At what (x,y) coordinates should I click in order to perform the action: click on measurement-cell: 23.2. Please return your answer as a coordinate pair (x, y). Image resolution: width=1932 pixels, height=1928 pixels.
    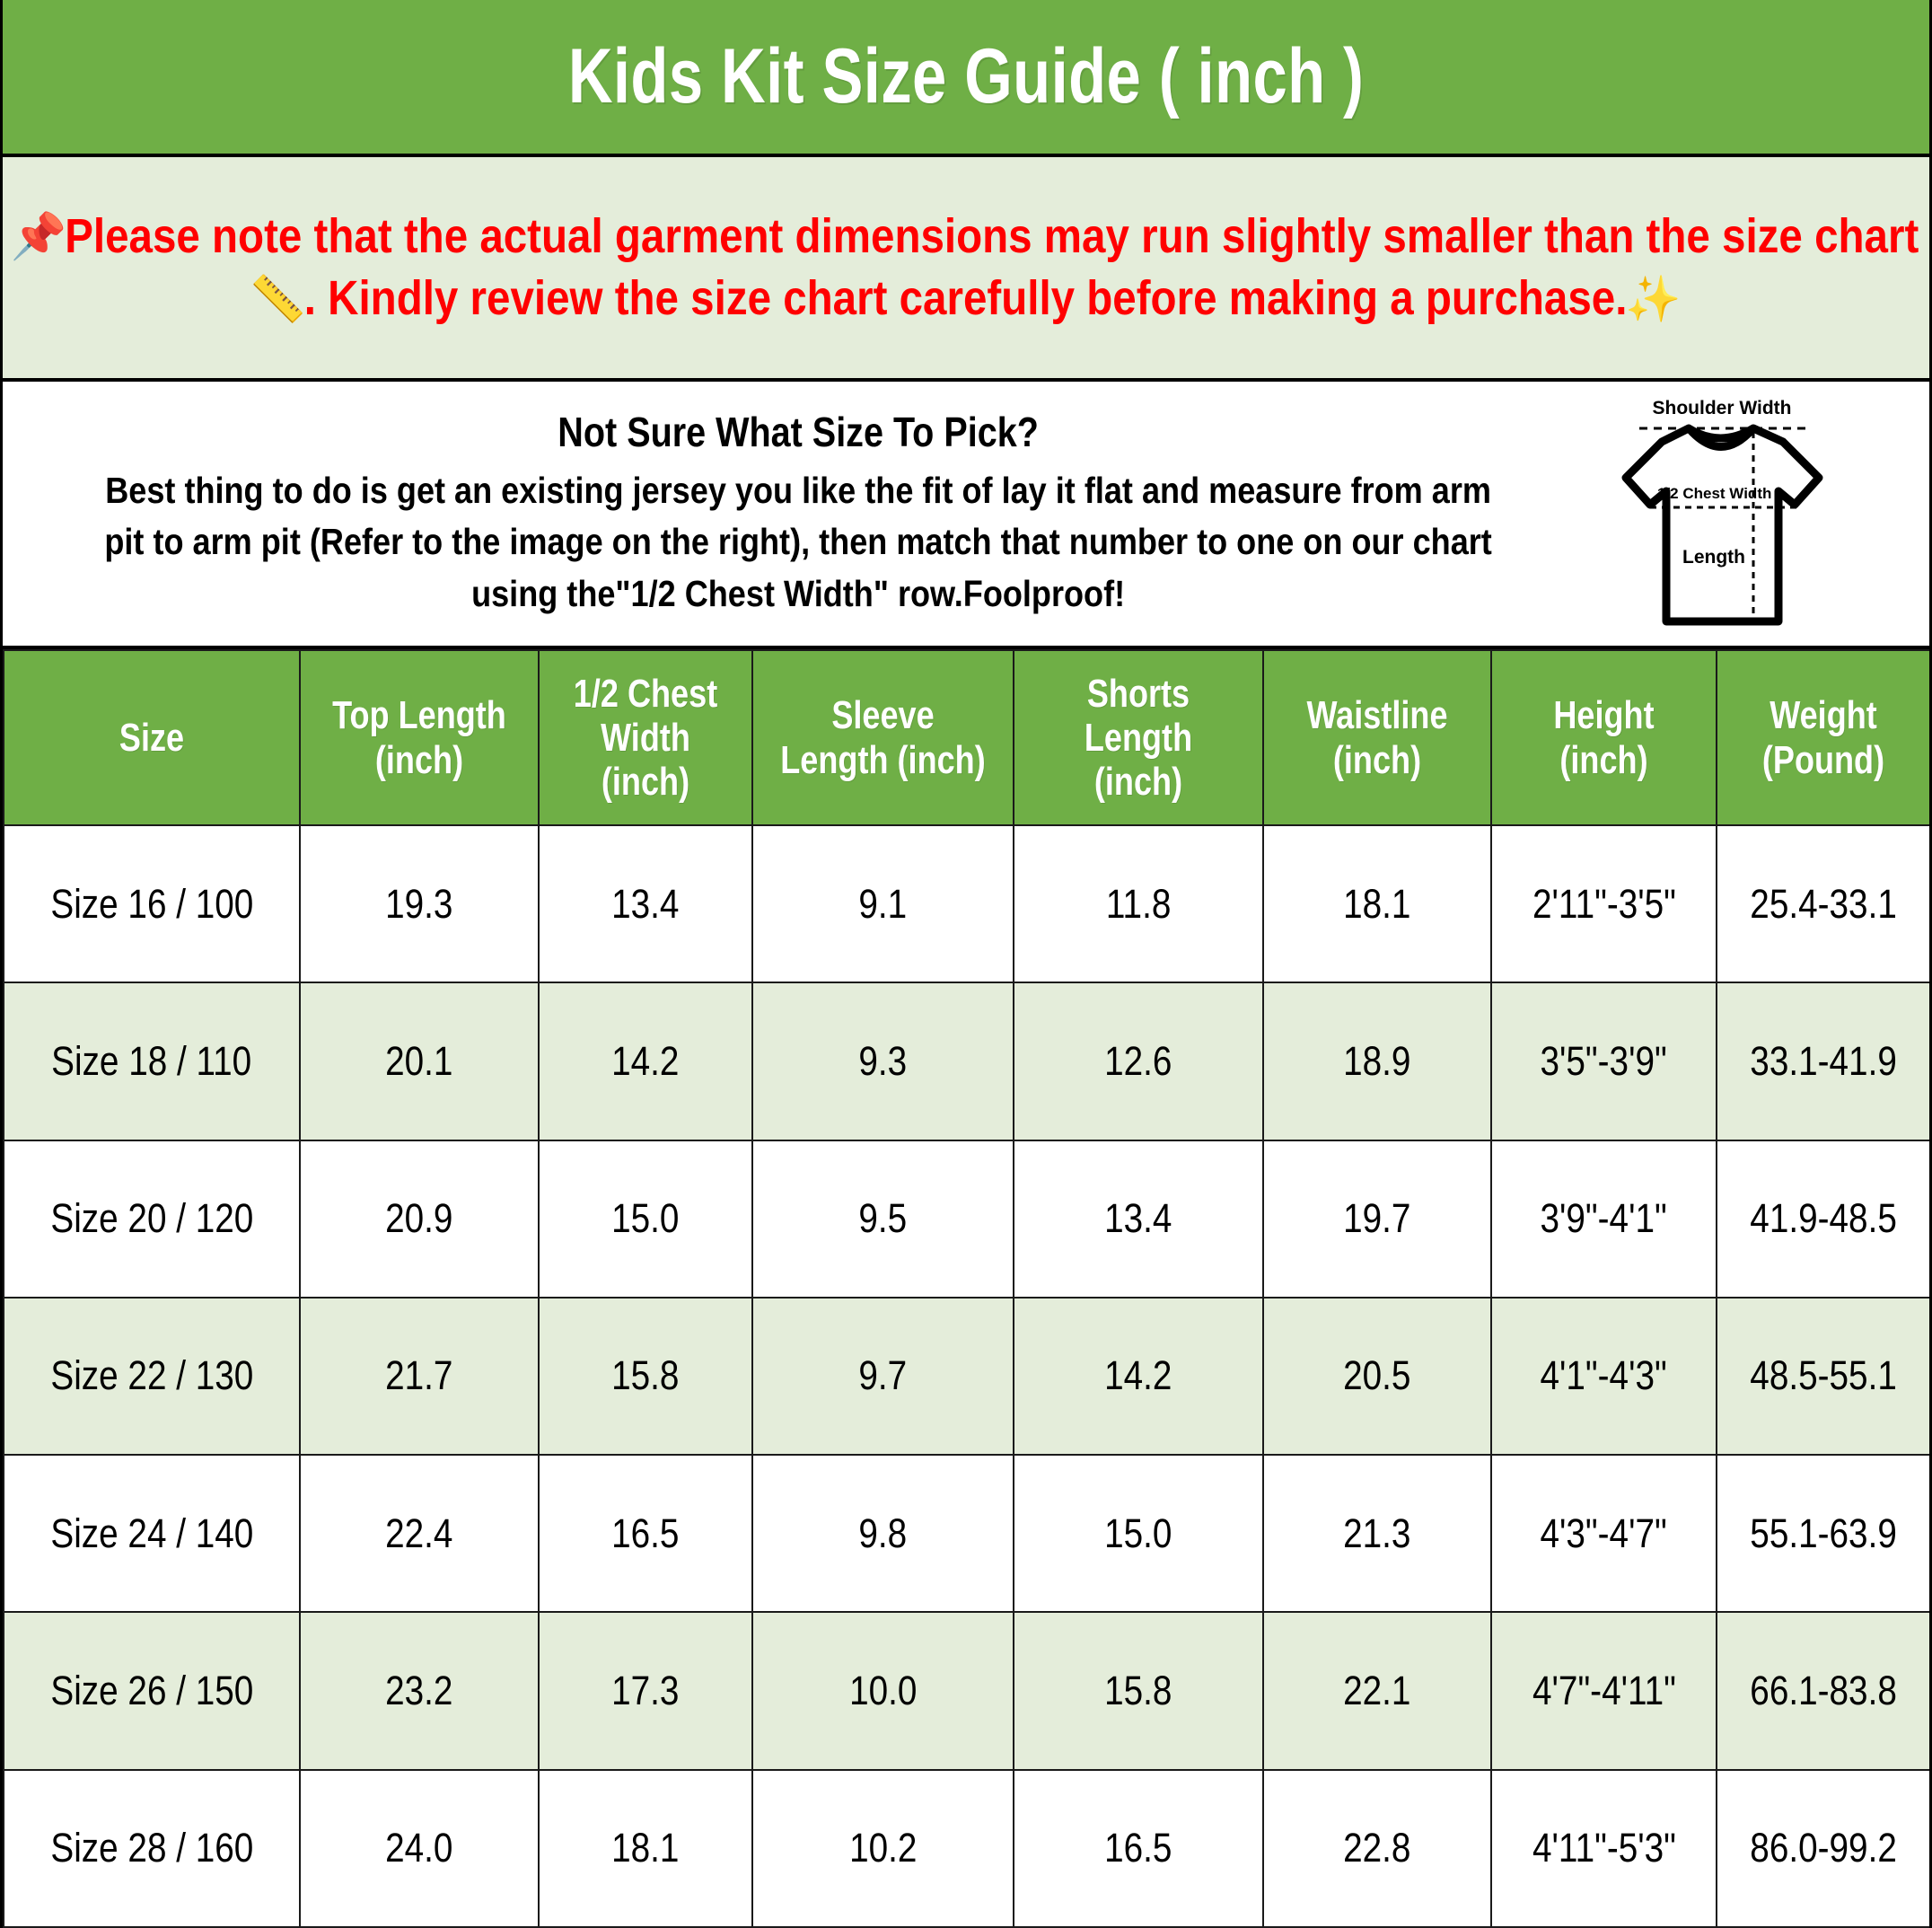
    Looking at the image, I should click on (419, 1691).